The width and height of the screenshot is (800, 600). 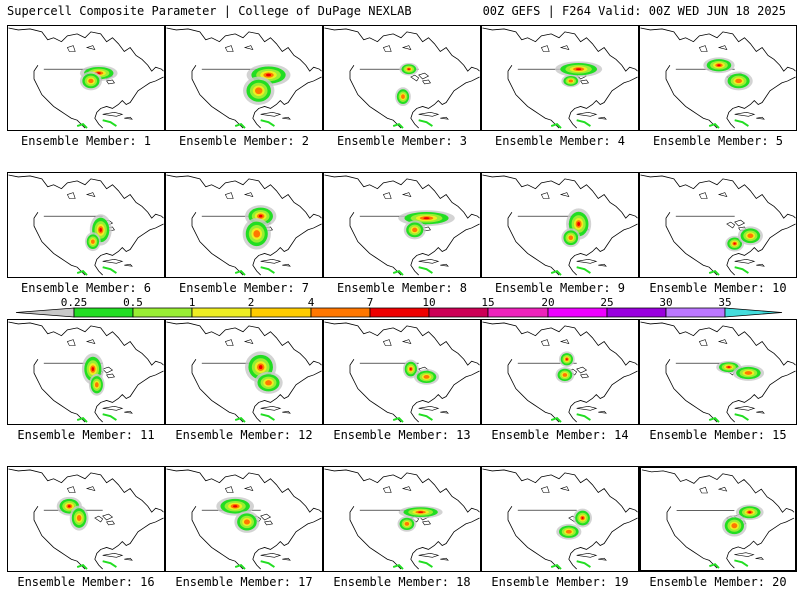 I want to click on ensemble-panel-18: Ensemble Member: 18, so click(x=402, y=529).